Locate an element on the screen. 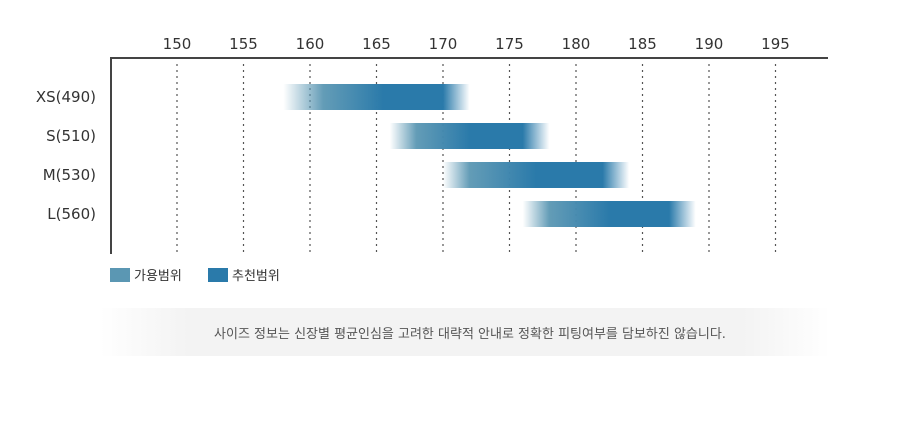 The height and width of the screenshot is (421, 920). legend-label-recommended: 추천범위 is located at coordinates (256, 276).